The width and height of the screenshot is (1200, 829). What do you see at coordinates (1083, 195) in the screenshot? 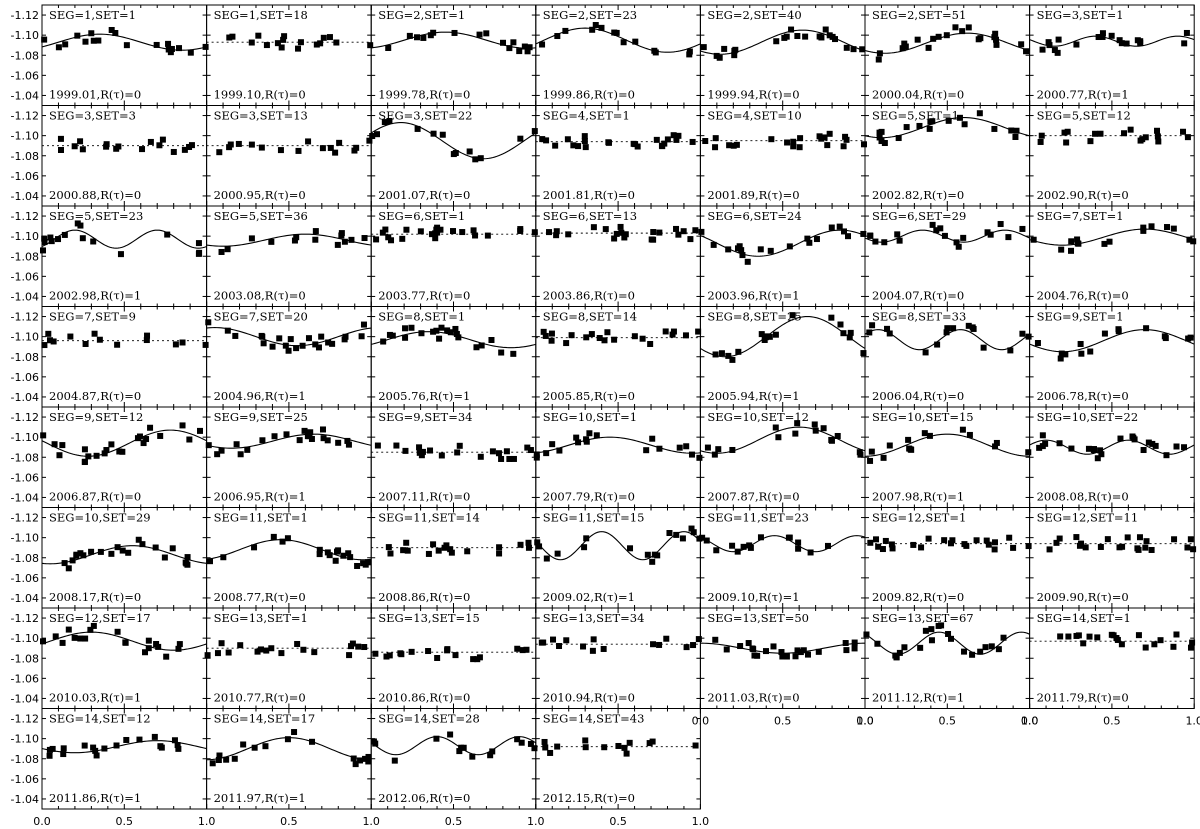
I see `panel-label-epoch: 2002.90,R(τ)=0` at bounding box center [1083, 195].